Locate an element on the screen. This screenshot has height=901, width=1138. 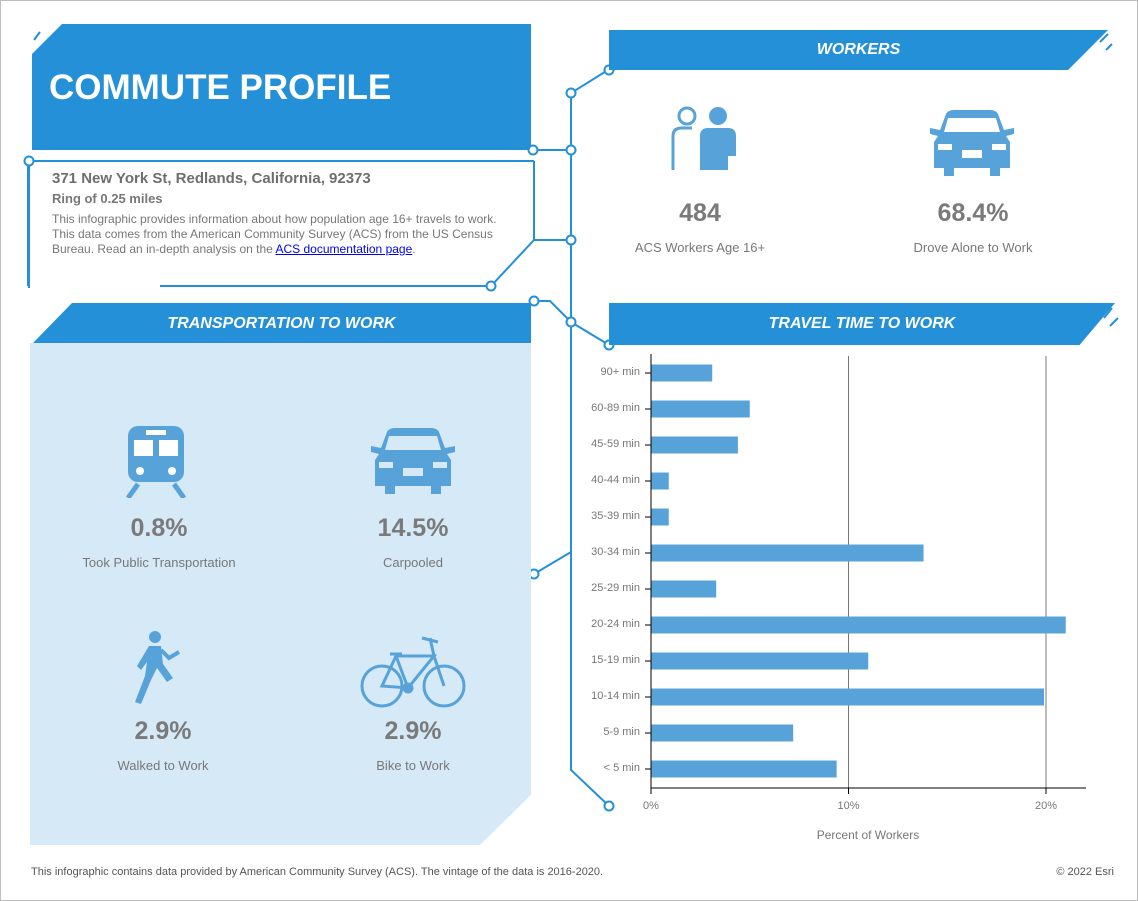
carpool-value: 14.5% is located at coordinates (413, 528).